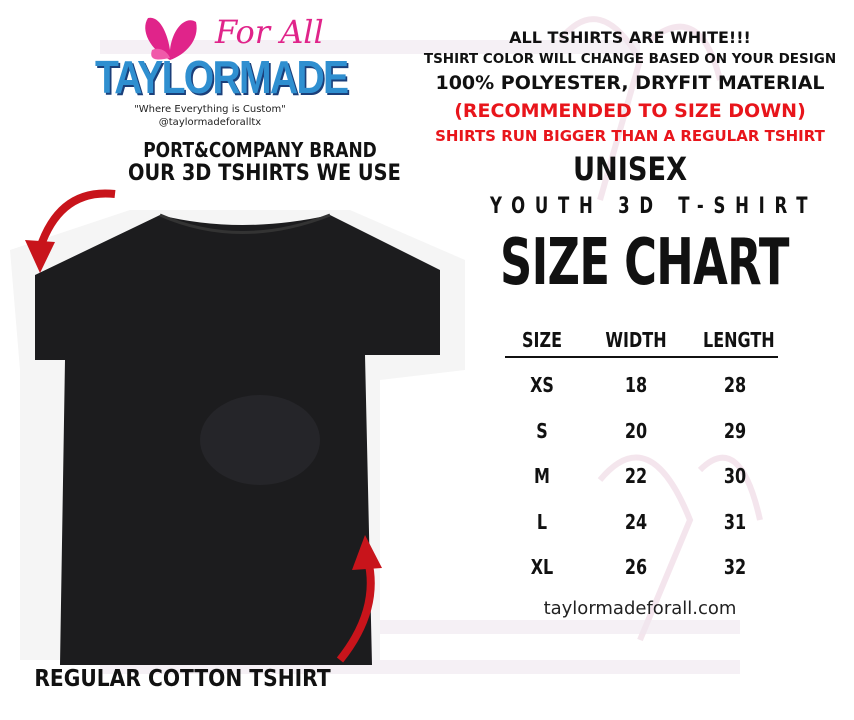 The image size is (854, 720). Describe the element at coordinates (70, 231) in the screenshot. I see `arrow-top-icon` at that location.